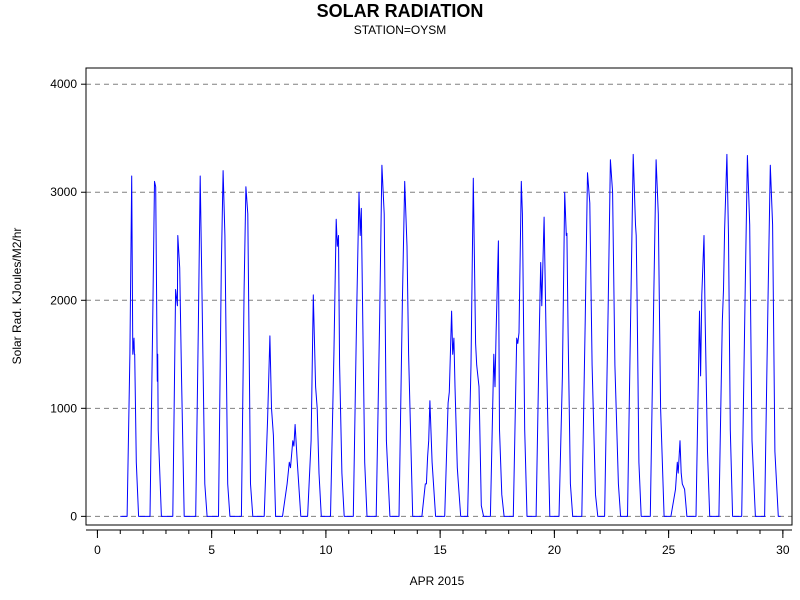 This screenshot has width=800, height=600. Describe the element at coordinates (437, 581) in the screenshot. I see `x-axis-label: APR 2015` at that location.